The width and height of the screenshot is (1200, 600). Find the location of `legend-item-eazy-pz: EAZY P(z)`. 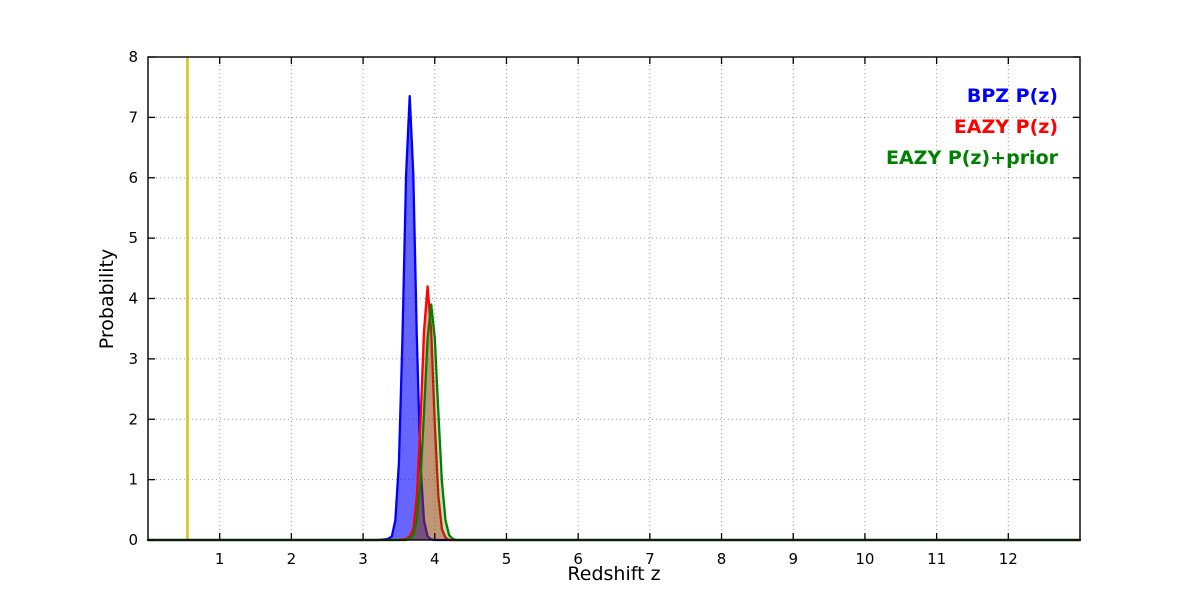

legend-item-eazy-pz: EAZY P(z) is located at coordinates (1006, 127).